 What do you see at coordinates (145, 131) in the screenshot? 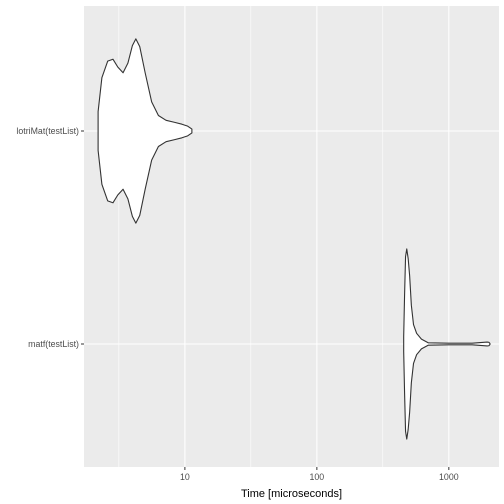
I see `violin-lotrimat-testlist` at bounding box center [145, 131].